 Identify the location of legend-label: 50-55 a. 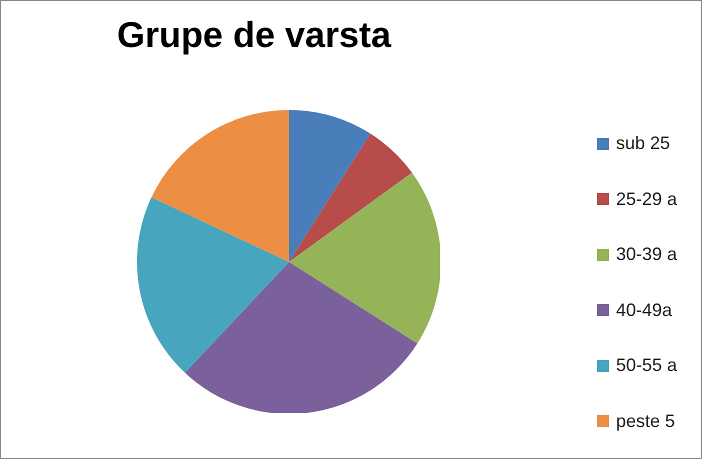
(647, 365).